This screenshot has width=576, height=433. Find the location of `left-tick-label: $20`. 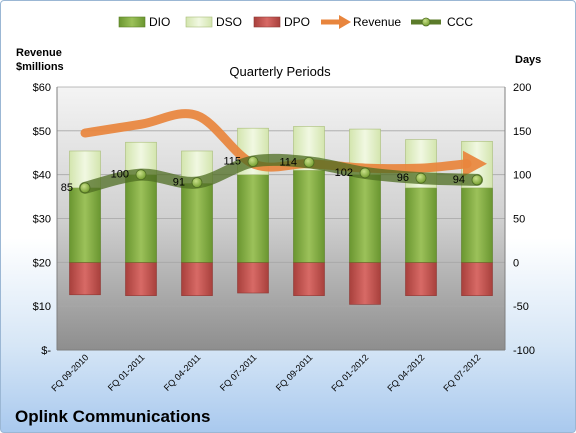

left-tick-label: $20 is located at coordinates (42, 263).